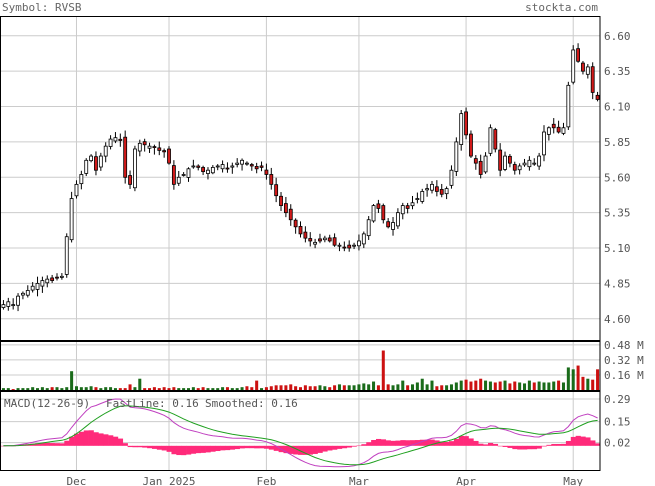  Describe the element at coordinates (152, 403) in the screenshot. I see `fastline-label: FastLine: 0.16` at that location.